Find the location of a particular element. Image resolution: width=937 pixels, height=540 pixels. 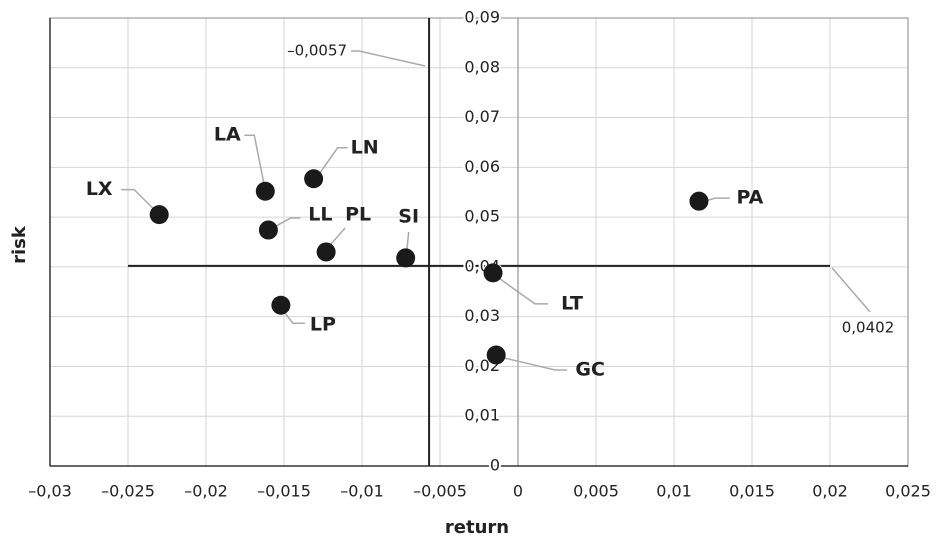

point-label: PL is located at coordinates (358, 214).